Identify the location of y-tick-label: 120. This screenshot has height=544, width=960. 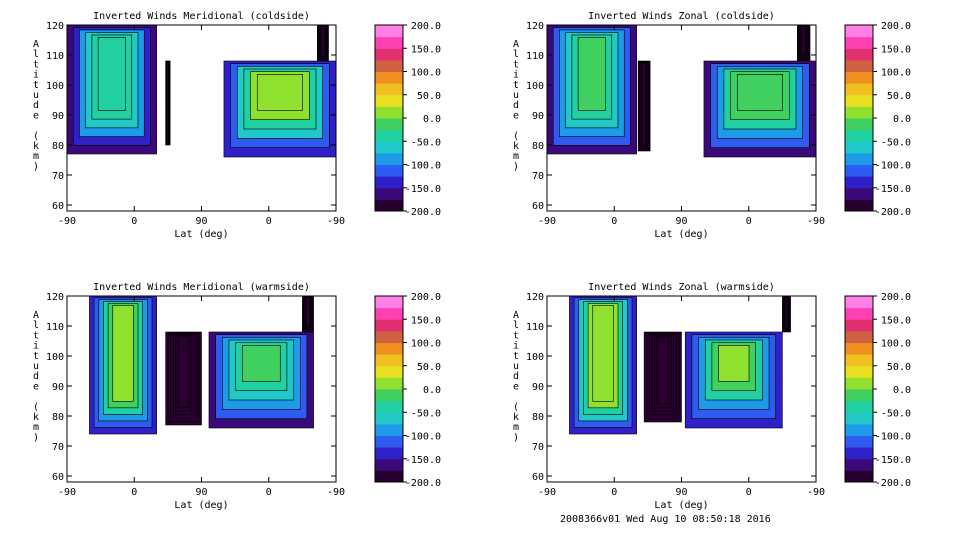
(55, 26).